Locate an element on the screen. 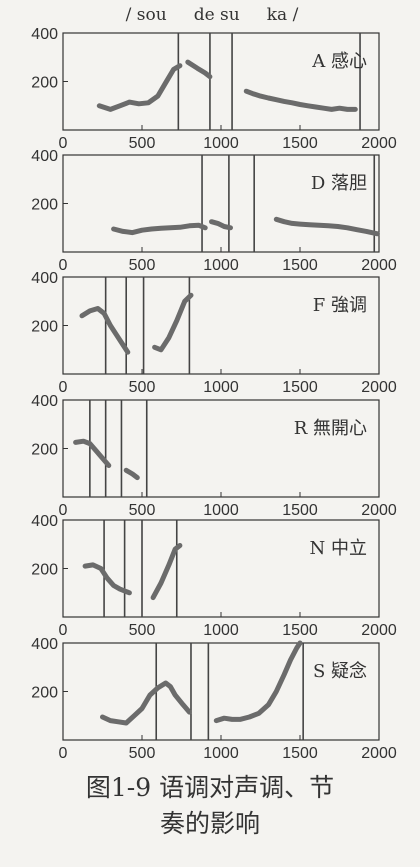 The height and width of the screenshot is (867, 420). panel-label: R 無開心 is located at coordinates (330, 428).